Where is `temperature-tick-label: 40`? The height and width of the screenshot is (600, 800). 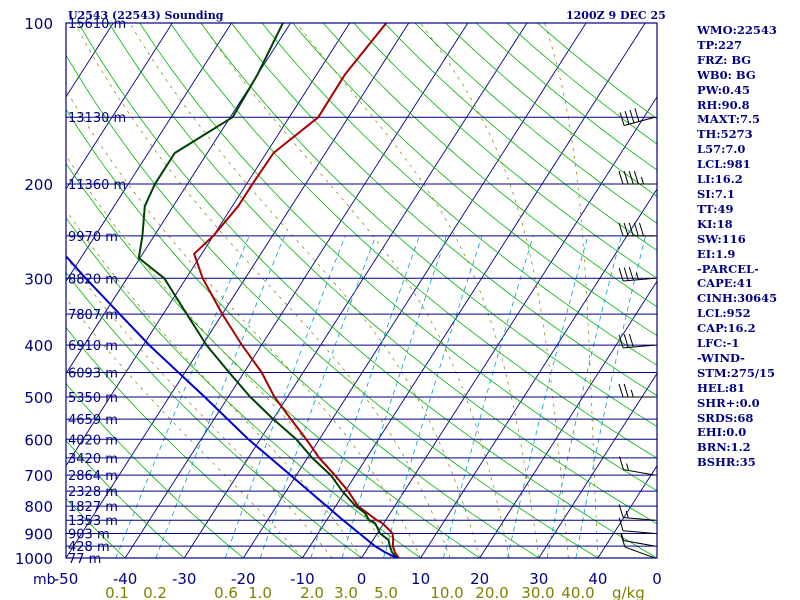
temperature-tick-label: 40 is located at coordinates (597, 579).